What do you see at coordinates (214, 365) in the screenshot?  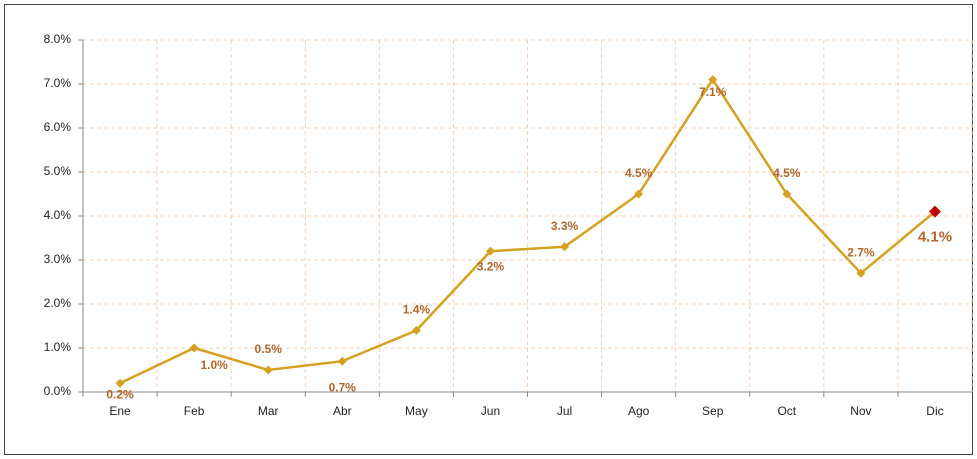 I see `data-label: 1.0%` at bounding box center [214, 365].